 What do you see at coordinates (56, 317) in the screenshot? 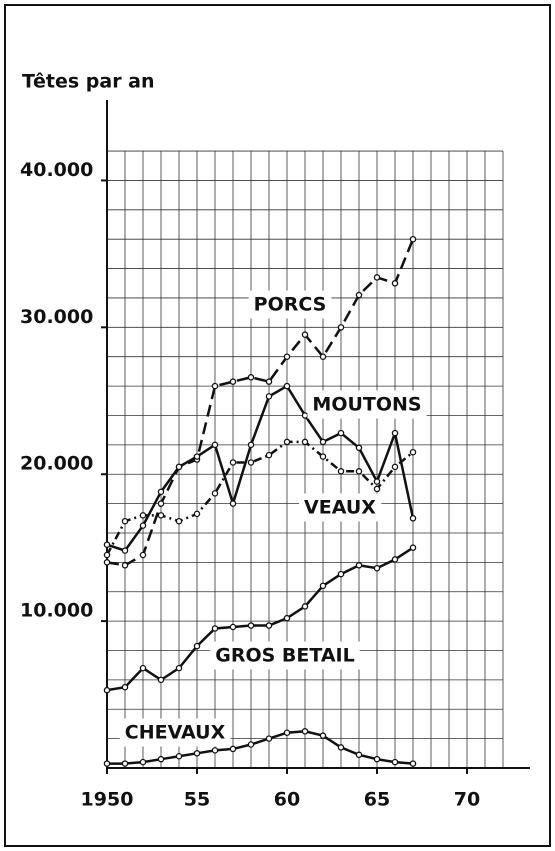
I see `y-tick-label: 30.000` at bounding box center [56, 317].